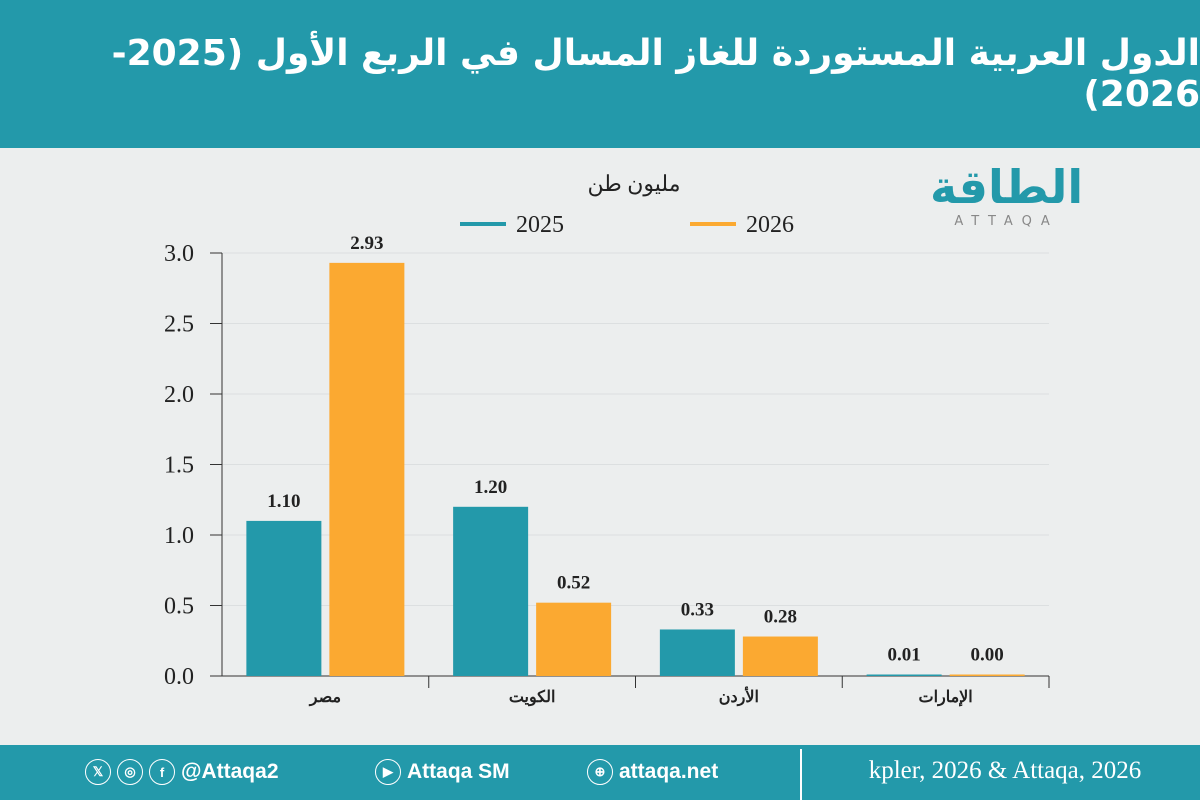 The image size is (1200, 800). What do you see at coordinates (1005, 770) in the screenshot?
I see `source-text: kpler, 2026 & Attaqa, 2026` at bounding box center [1005, 770].